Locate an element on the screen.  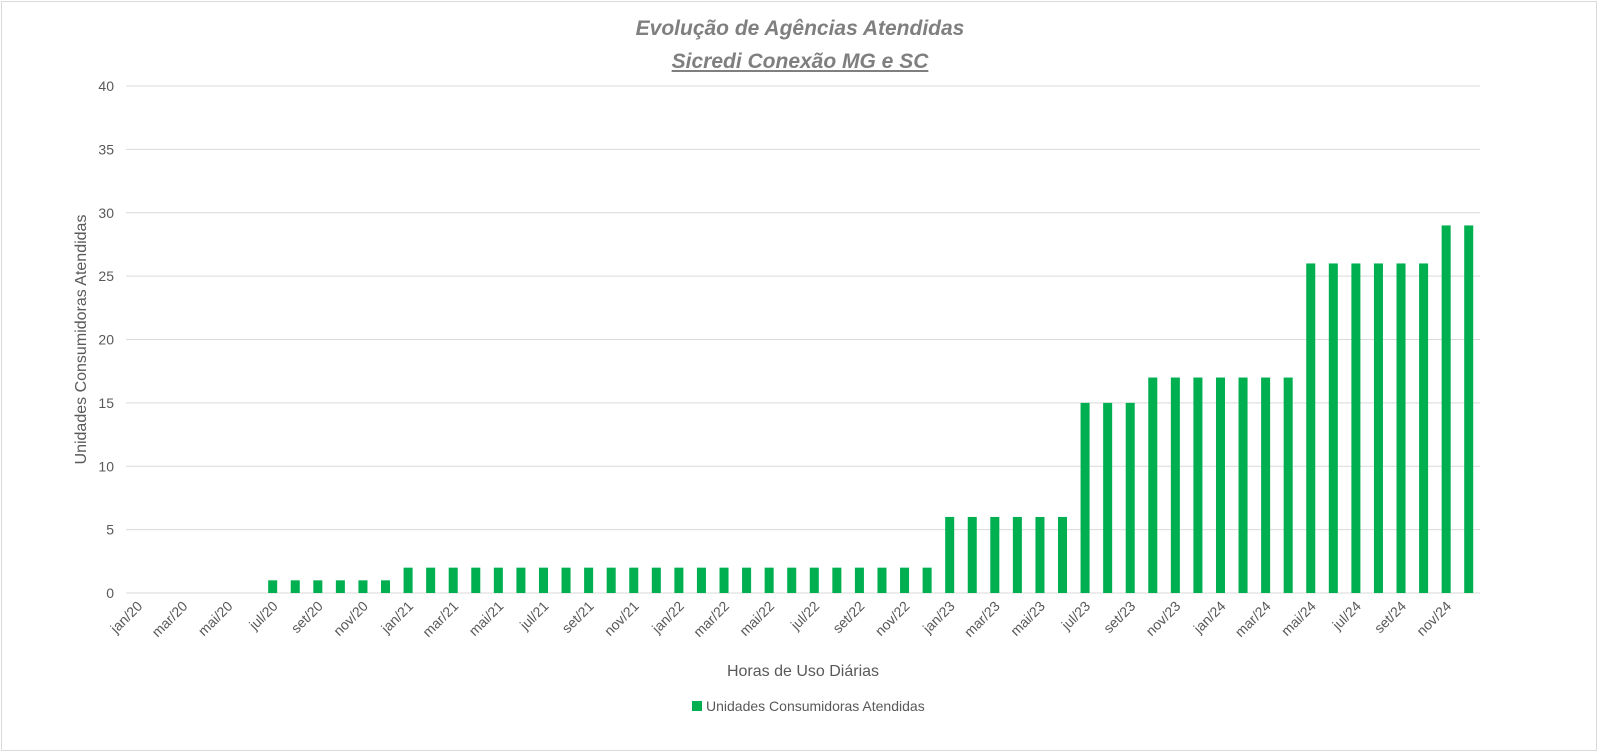
x-tick-label: mai/20 is located at coordinates (215, 618).